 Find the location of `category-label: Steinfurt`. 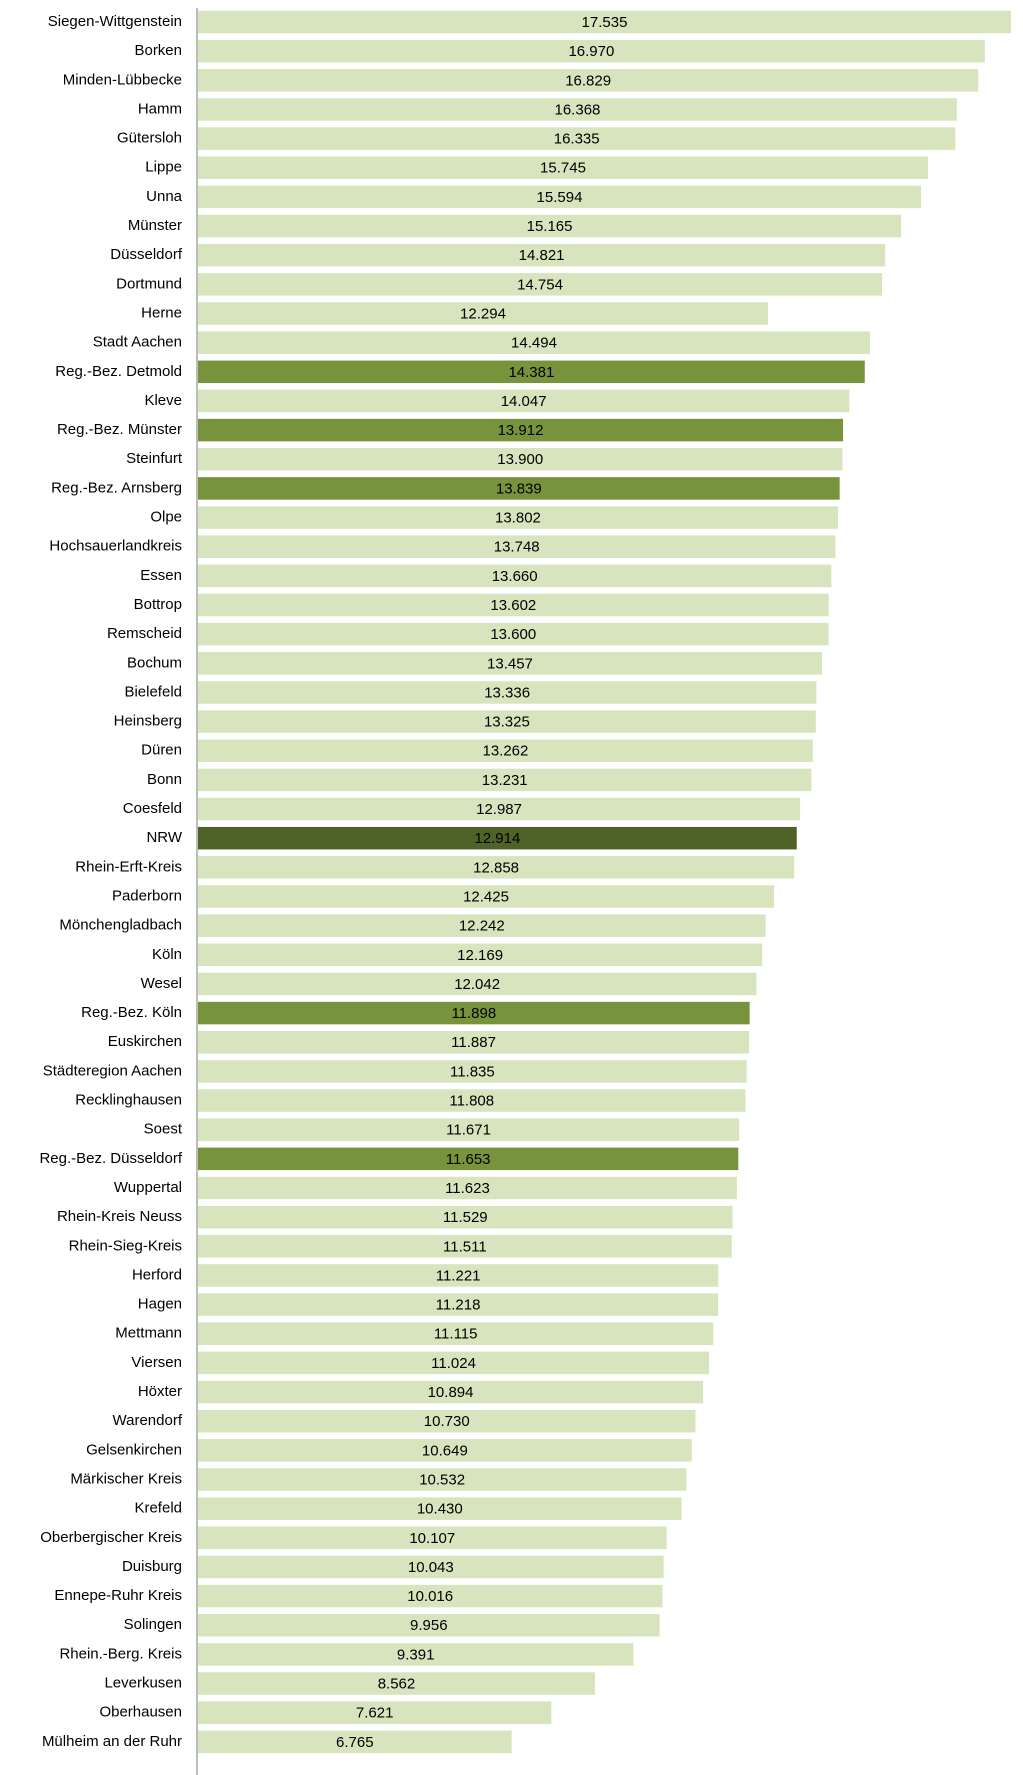

category-label: Steinfurt is located at coordinates (154, 458).